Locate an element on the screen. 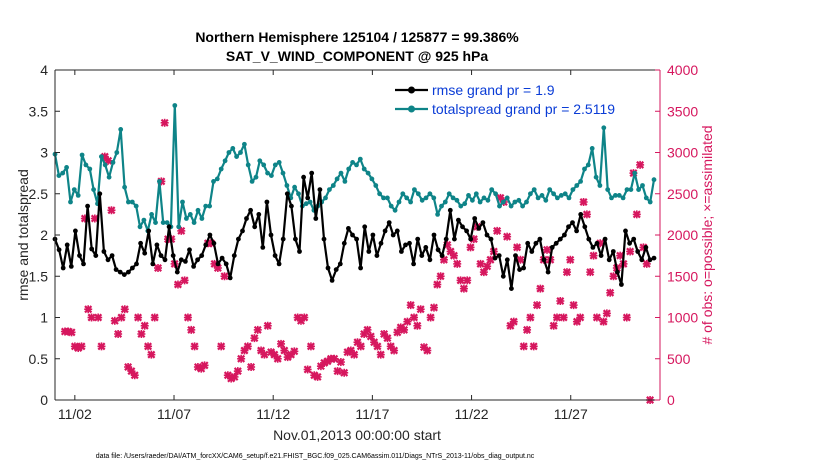 Image resolution: width=830 pixels, height=470 pixels. y-tick-label: 4 is located at coordinates (44, 70).